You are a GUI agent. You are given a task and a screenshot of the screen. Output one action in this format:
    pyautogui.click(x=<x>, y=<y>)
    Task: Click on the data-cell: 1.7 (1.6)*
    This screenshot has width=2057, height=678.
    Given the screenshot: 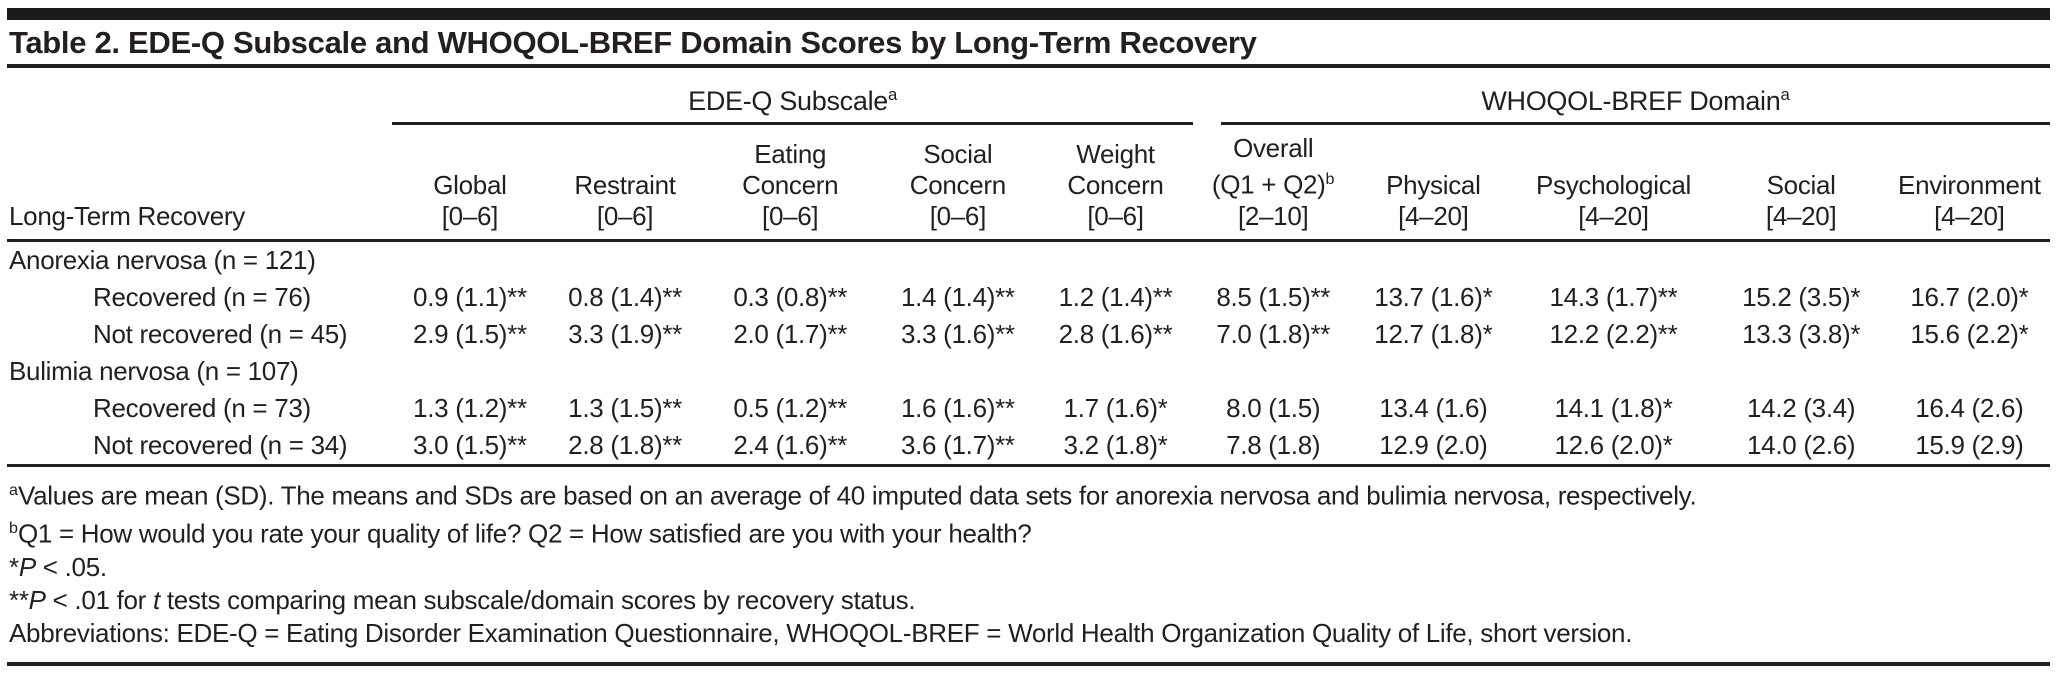 What is the action you would take?
    pyautogui.click(x=1115, y=407)
    